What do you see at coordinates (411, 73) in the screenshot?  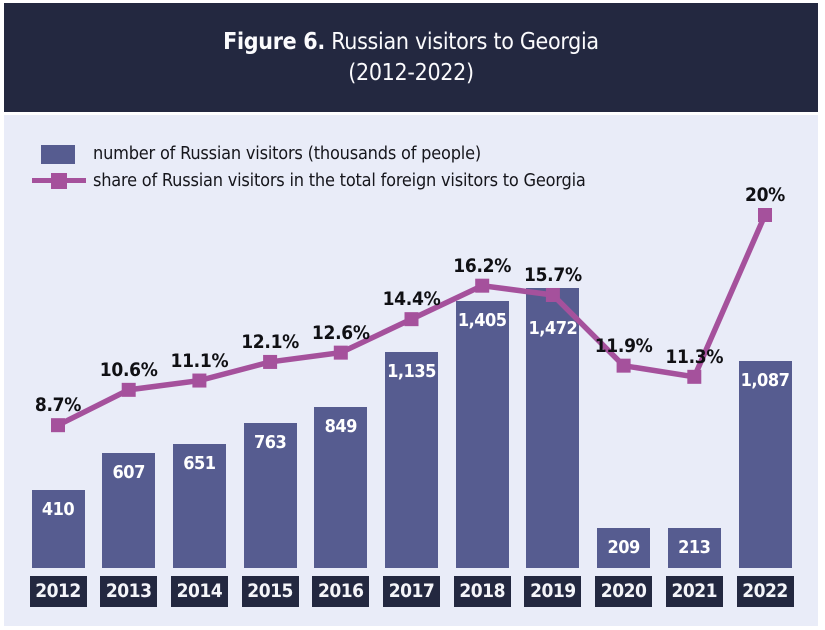 I see `figure-subtitle: (2012-2022)` at bounding box center [411, 73].